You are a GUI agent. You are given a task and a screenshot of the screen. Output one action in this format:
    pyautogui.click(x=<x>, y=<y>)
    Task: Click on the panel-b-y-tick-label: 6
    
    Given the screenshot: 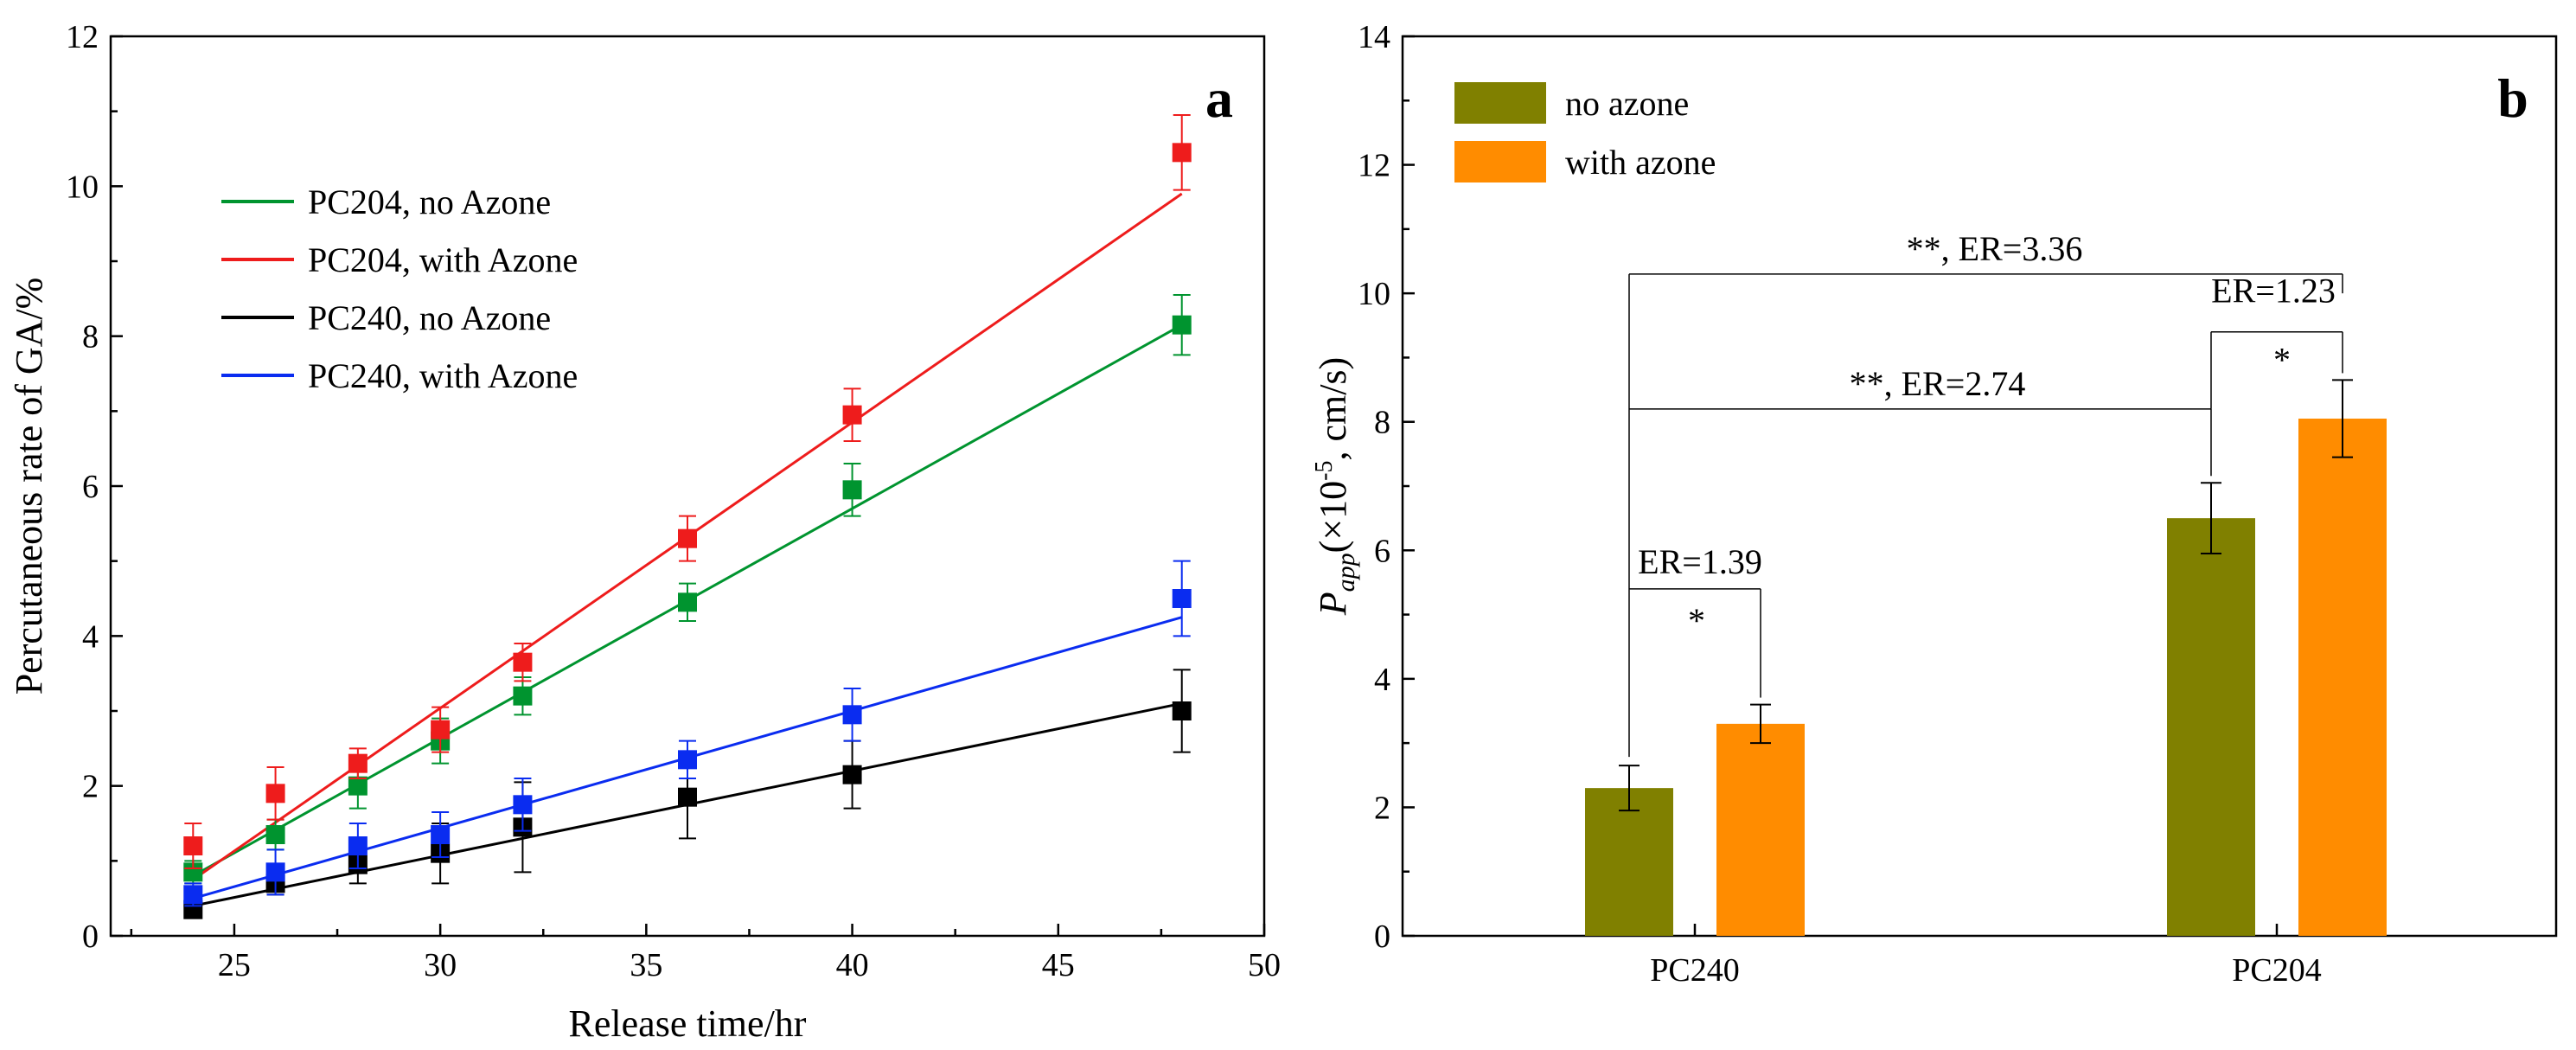 What is the action you would take?
    pyautogui.click(x=1382, y=551)
    